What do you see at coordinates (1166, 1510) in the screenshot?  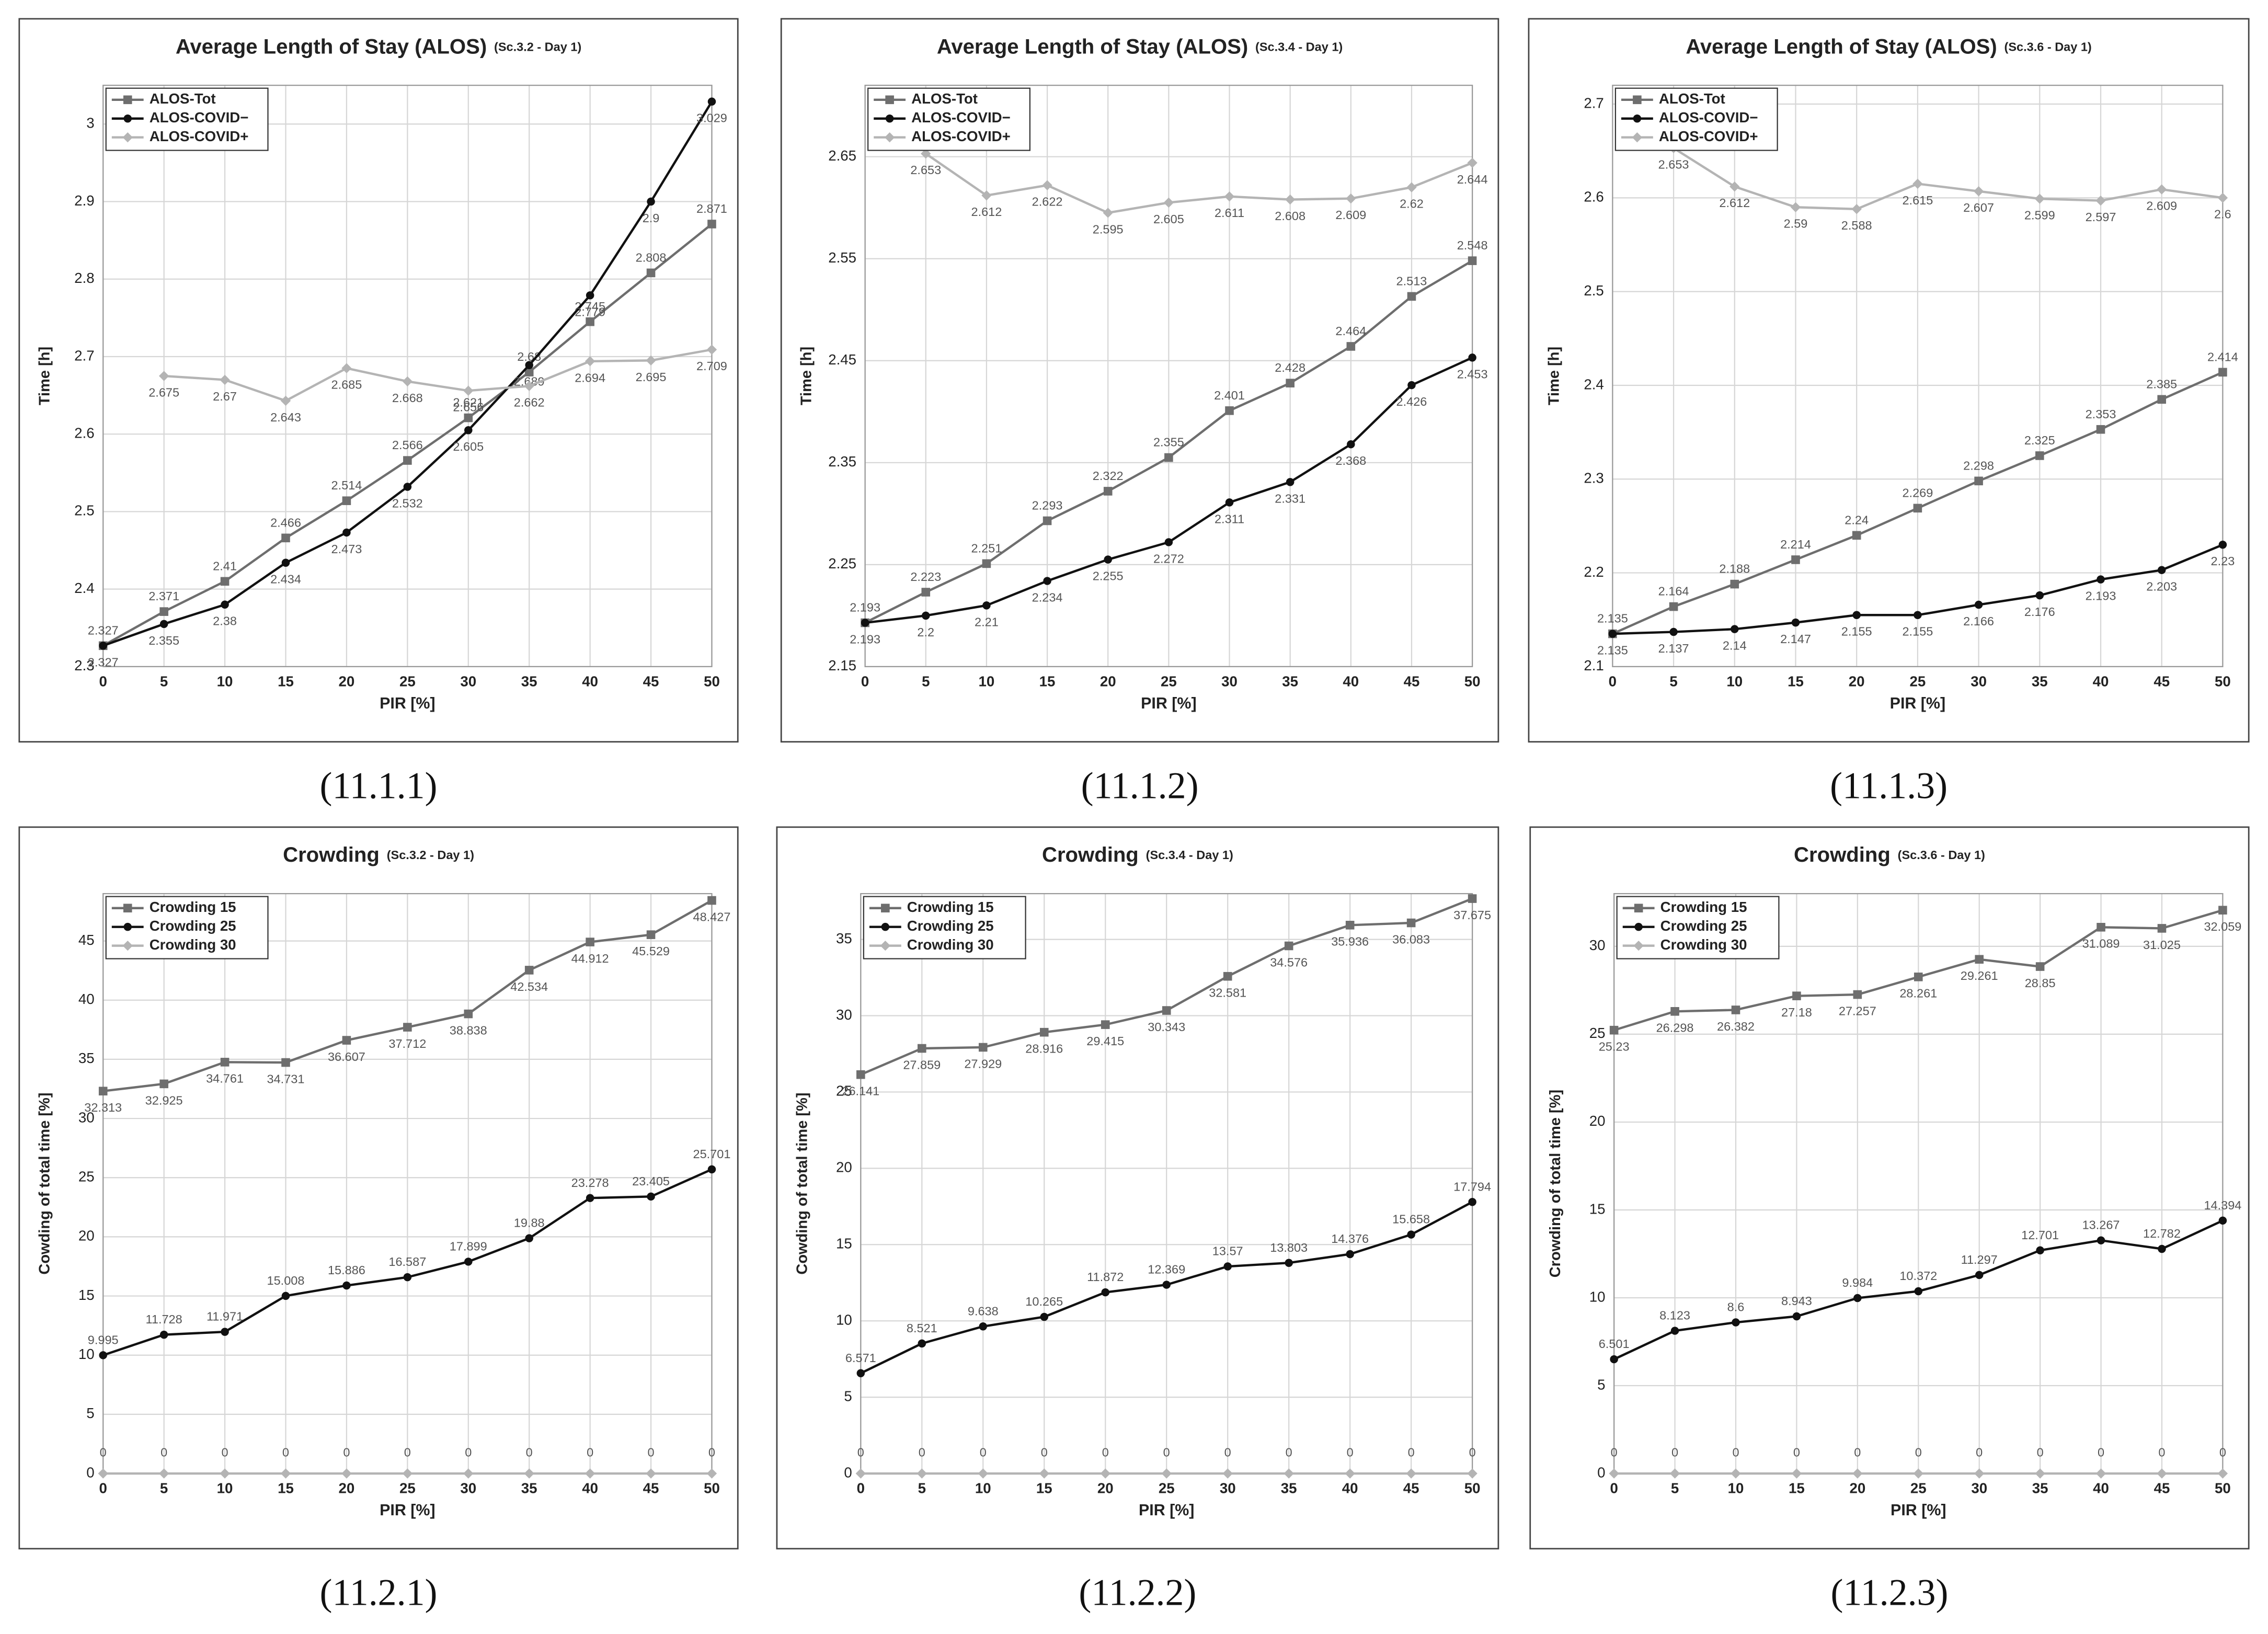 I see `x-axis-label: PIR [%]` at bounding box center [1166, 1510].